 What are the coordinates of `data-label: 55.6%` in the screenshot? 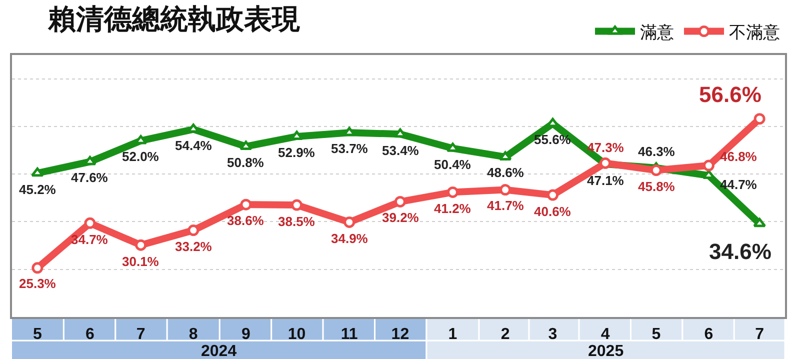 It's located at (553, 139).